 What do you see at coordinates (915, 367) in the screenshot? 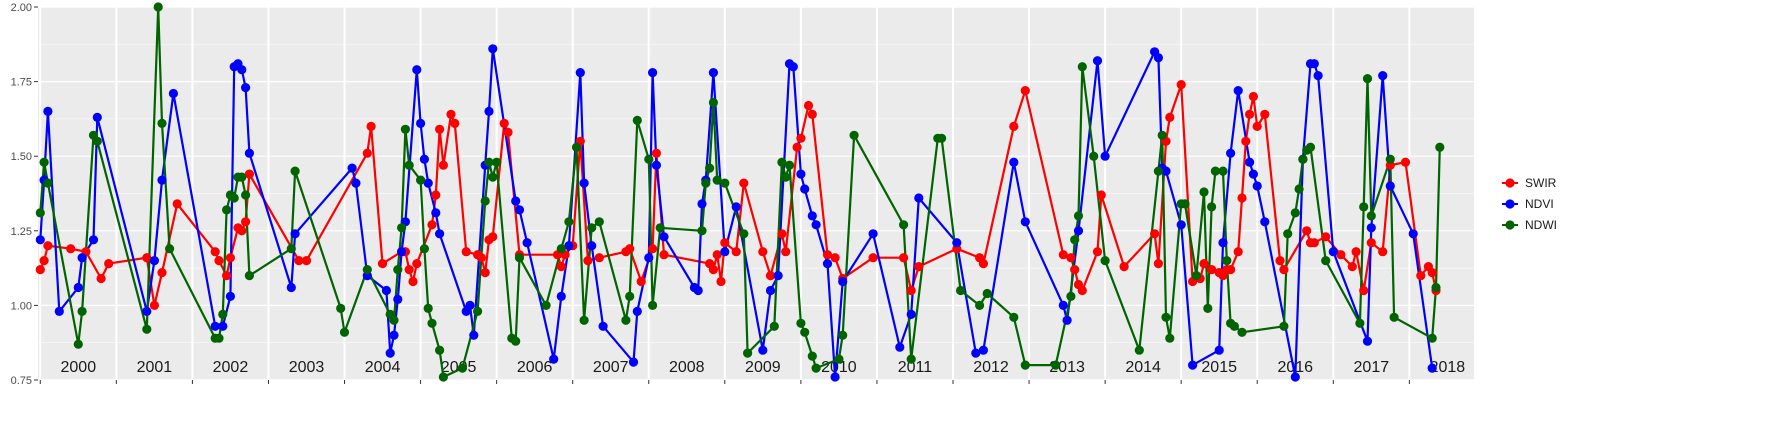
I see `year-label: 2011` at bounding box center [915, 367].